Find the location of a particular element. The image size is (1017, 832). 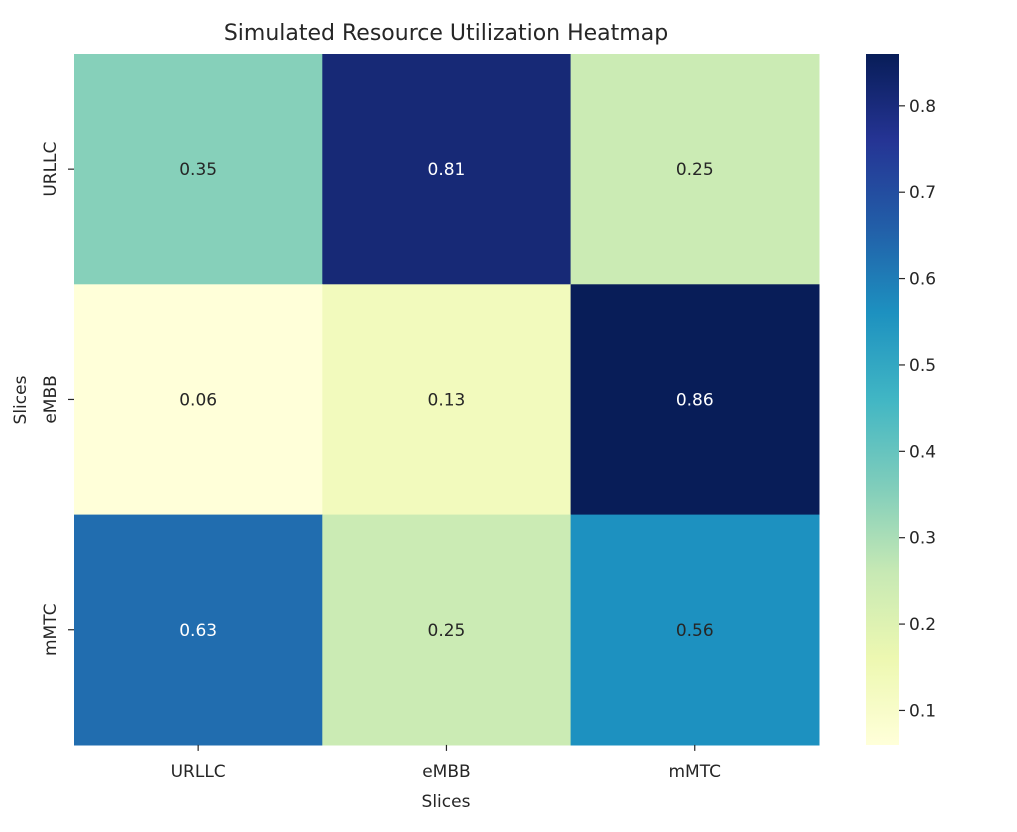

colorbar-ticks: 0.1 0.2 0.3 0.4 0.5 0.6 0.7 0.8 is located at coordinates (917, 409).